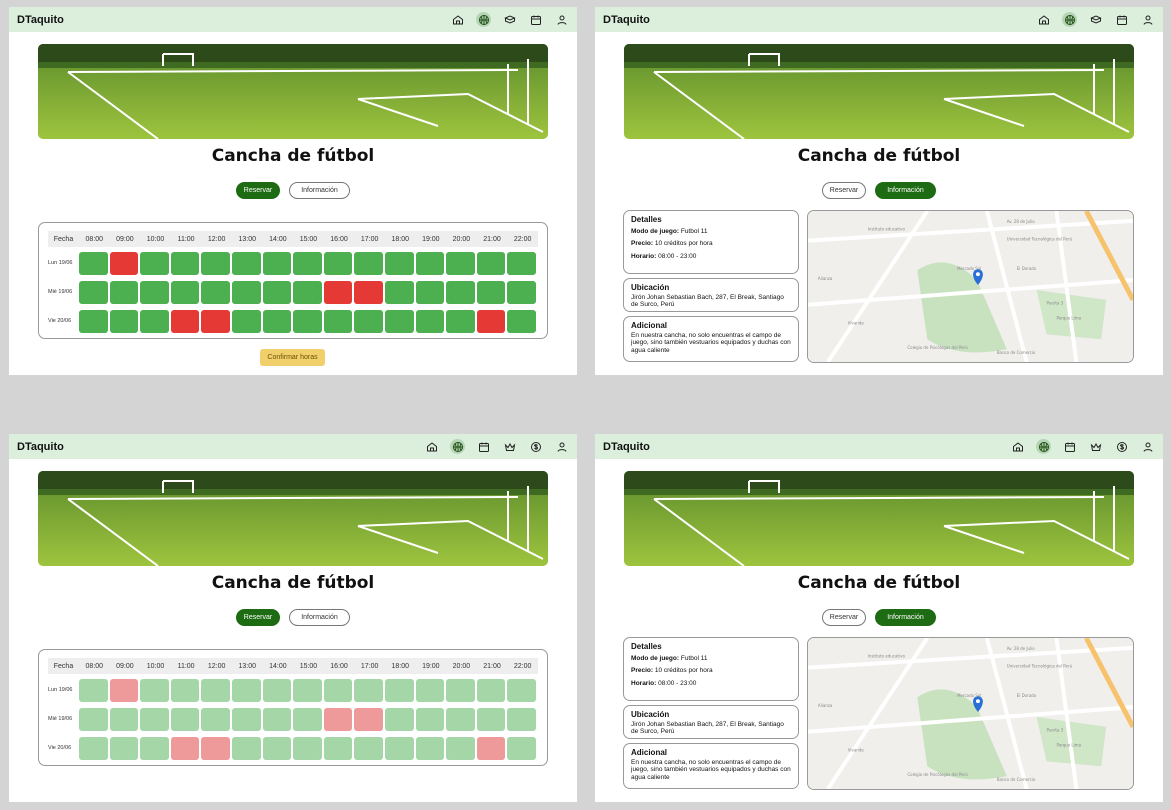 The image size is (1171, 810). Describe the element at coordinates (535, 446) in the screenshot. I see `dollar-icon` at that location.